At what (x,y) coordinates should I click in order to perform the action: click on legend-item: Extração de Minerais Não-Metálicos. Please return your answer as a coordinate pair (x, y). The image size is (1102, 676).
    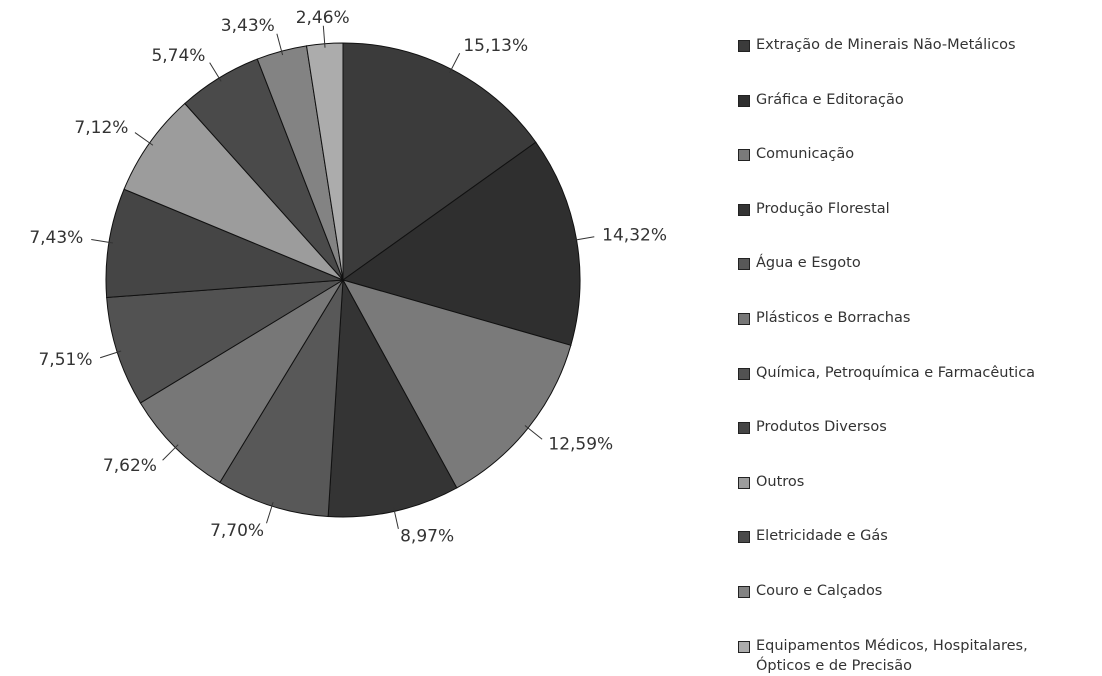
    Looking at the image, I should click on (877, 45).